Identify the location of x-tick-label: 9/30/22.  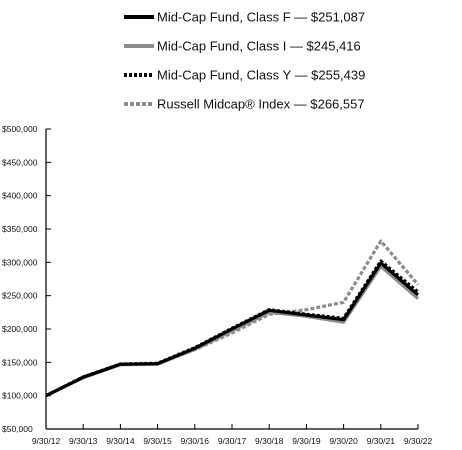
(418, 441).